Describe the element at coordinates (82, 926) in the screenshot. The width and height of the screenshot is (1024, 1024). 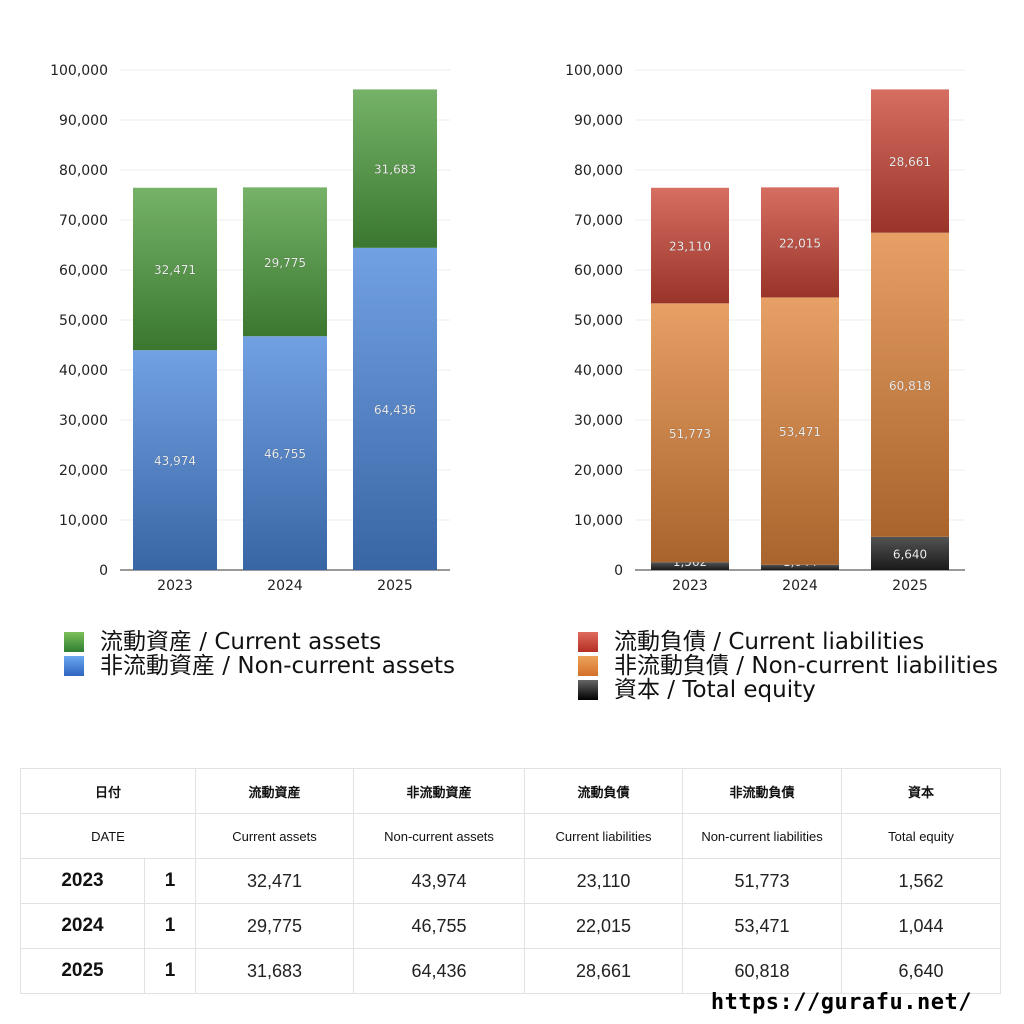
I see `table-cell-year: 2024` at that location.